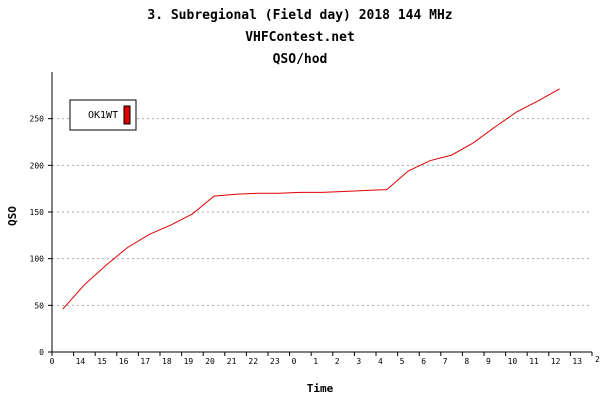 This screenshot has height=400, width=600. Describe the element at coordinates (253, 361) in the screenshot. I see `x-tick-label: 22` at that location.